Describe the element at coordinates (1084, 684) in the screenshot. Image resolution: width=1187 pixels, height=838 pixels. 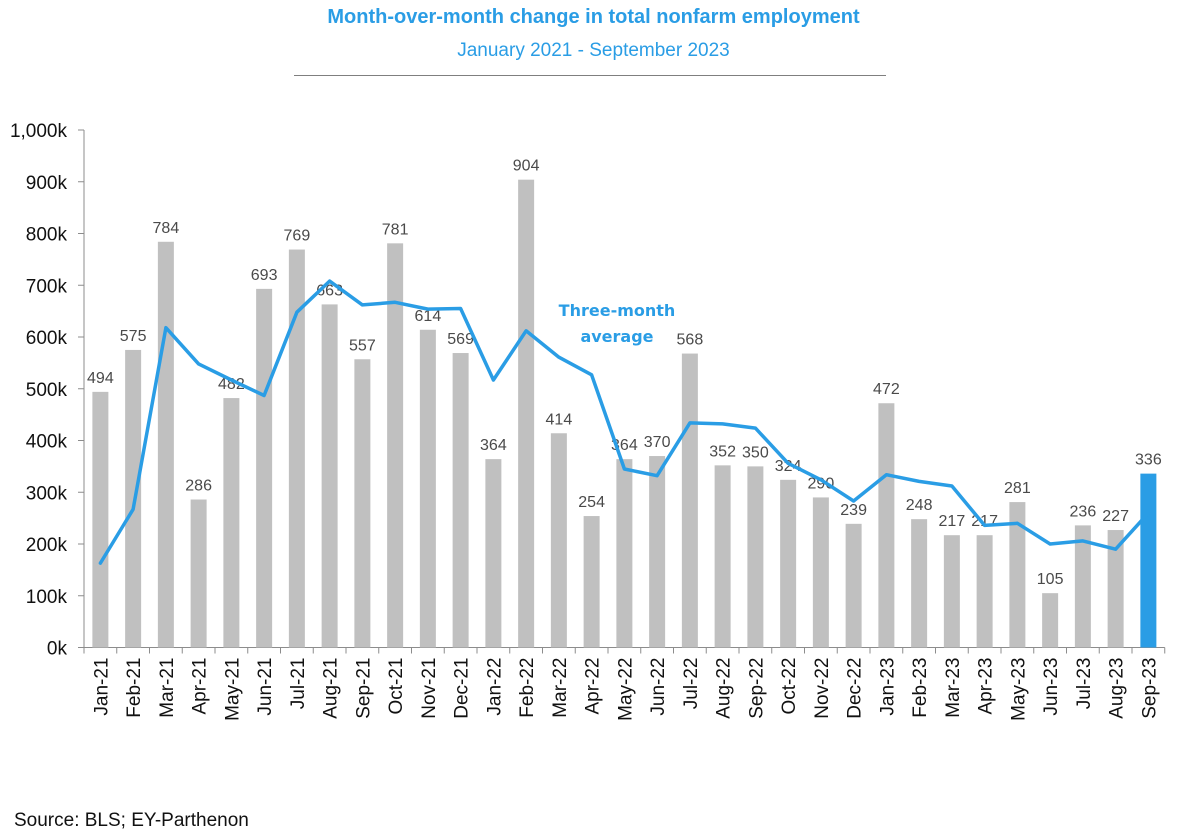
I see `x-tick-label: Jul-23` at that location.